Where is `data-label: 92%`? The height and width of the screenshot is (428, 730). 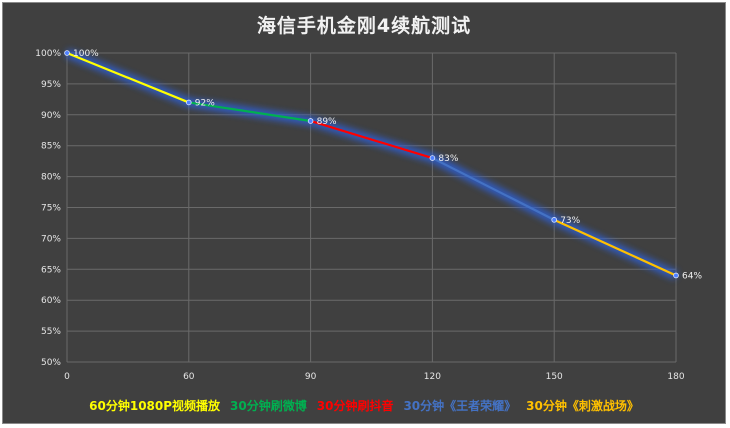
data-label: 92% is located at coordinates (205, 103).